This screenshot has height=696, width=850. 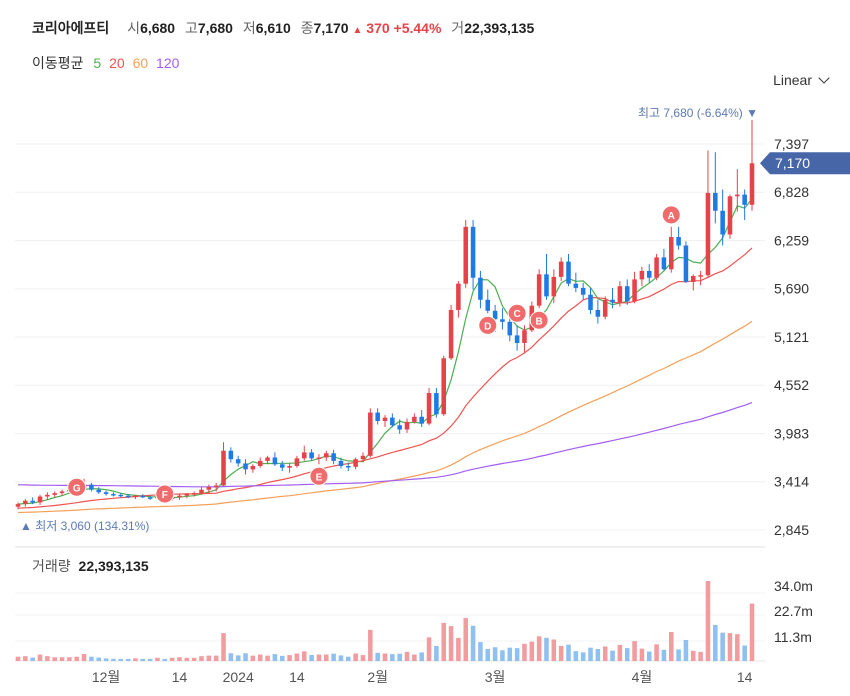 I want to click on event-marker-b: B, so click(x=539, y=320).